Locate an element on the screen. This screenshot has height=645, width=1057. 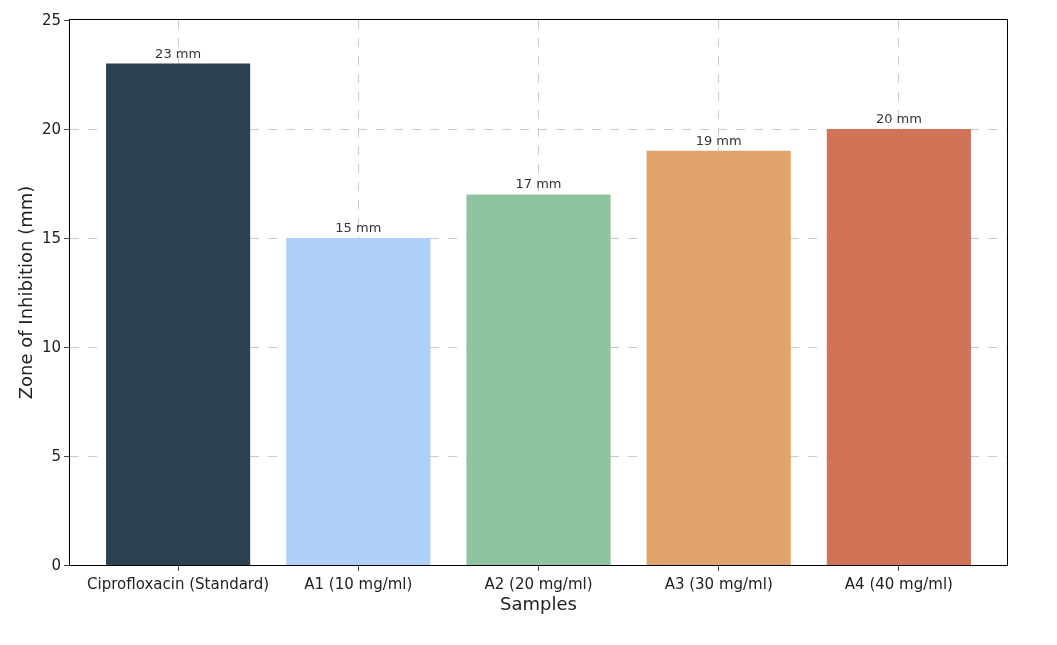
x-tick-label: Ciprofloxacin (Standard) is located at coordinates (178, 584).